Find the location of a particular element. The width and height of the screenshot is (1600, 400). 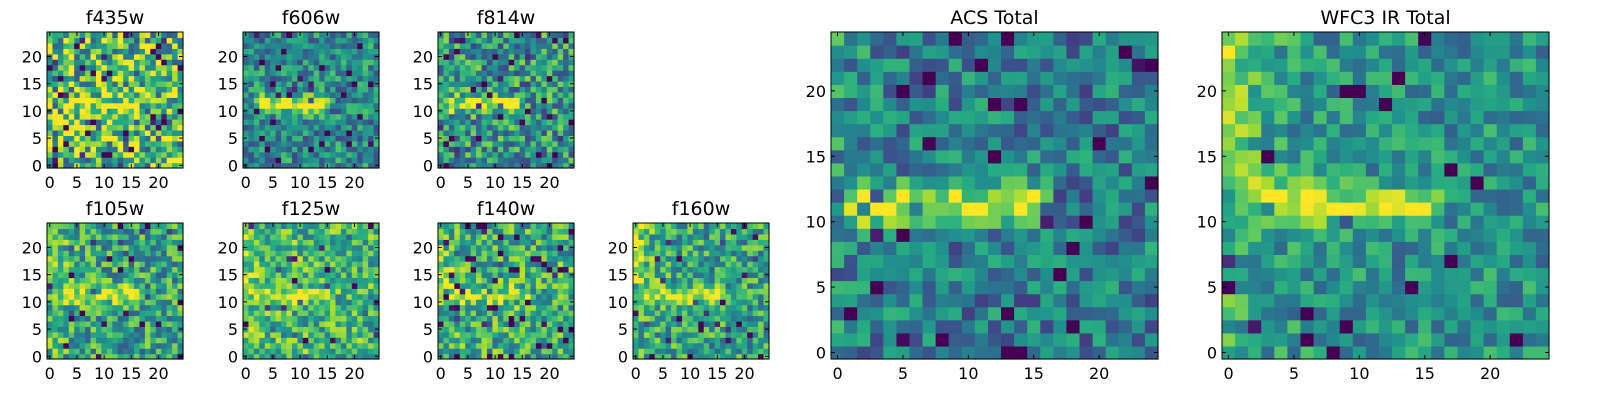

y-tick-label: 20 is located at coordinates (423, 56).